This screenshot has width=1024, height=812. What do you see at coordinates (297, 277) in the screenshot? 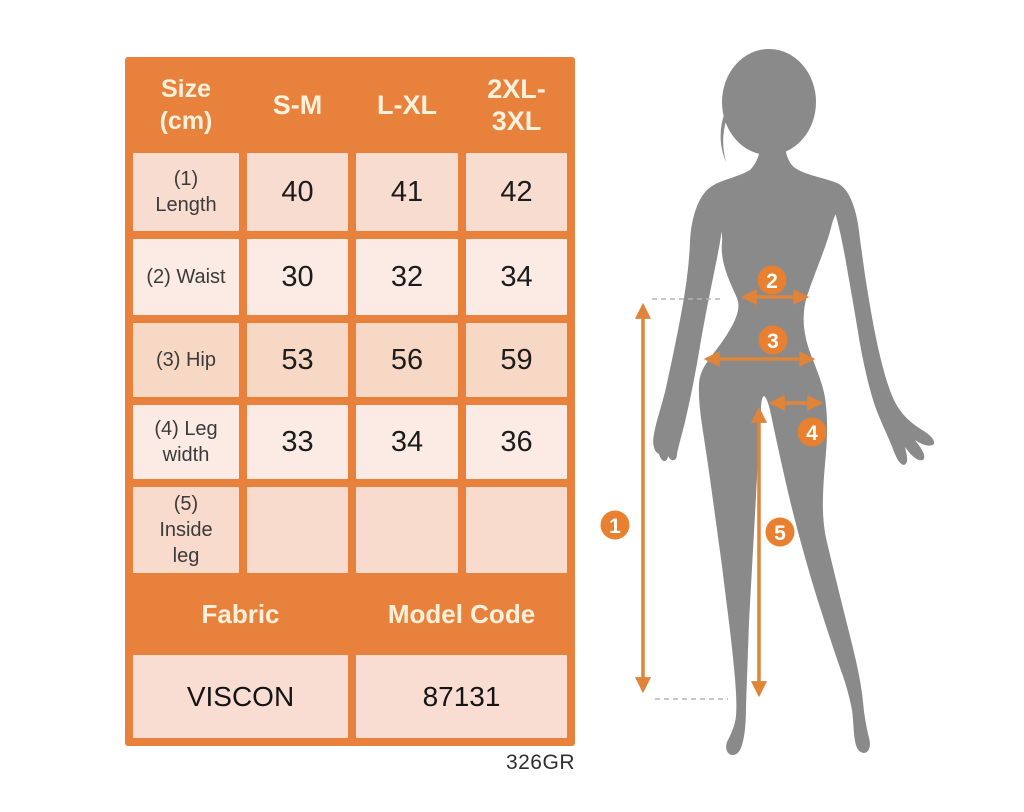
I see `cell-value: 30` at bounding box center [297, 277].